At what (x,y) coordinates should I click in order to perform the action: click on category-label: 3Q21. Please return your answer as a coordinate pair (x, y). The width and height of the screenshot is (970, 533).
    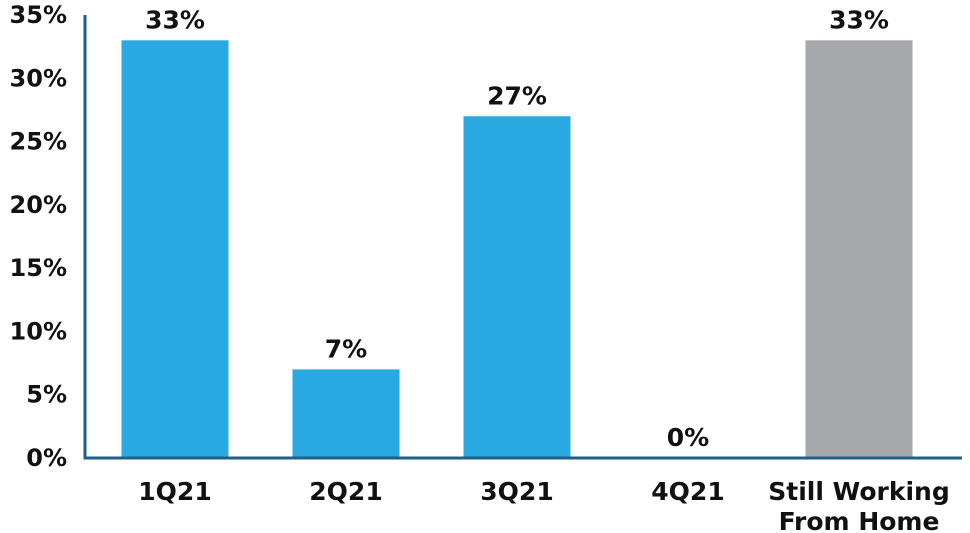
    Looking at the image, I should click on (516, 491).